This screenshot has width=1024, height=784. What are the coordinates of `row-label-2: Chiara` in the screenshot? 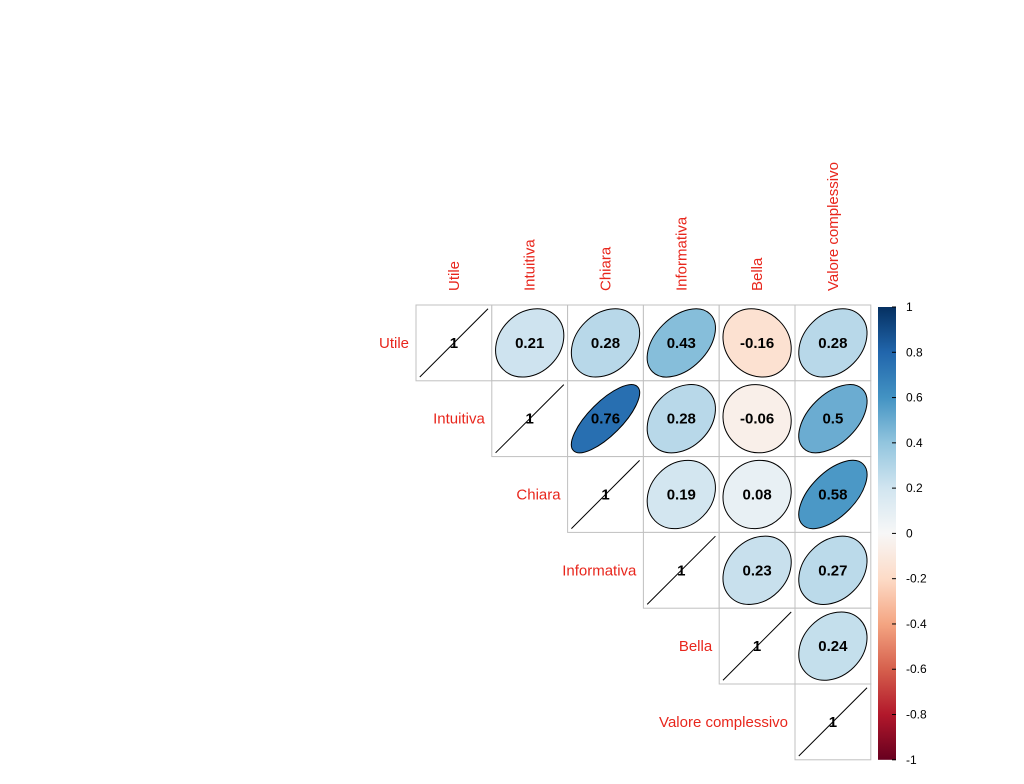 It's located at (538, 495).